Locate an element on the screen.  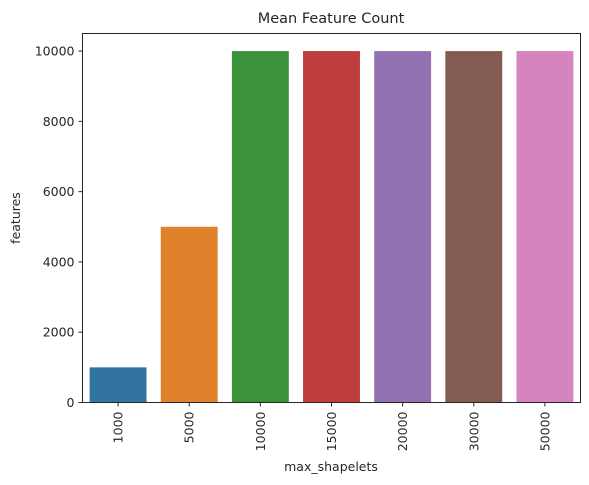
y-tick-label: 2000 is located at coordinates (59, 332).